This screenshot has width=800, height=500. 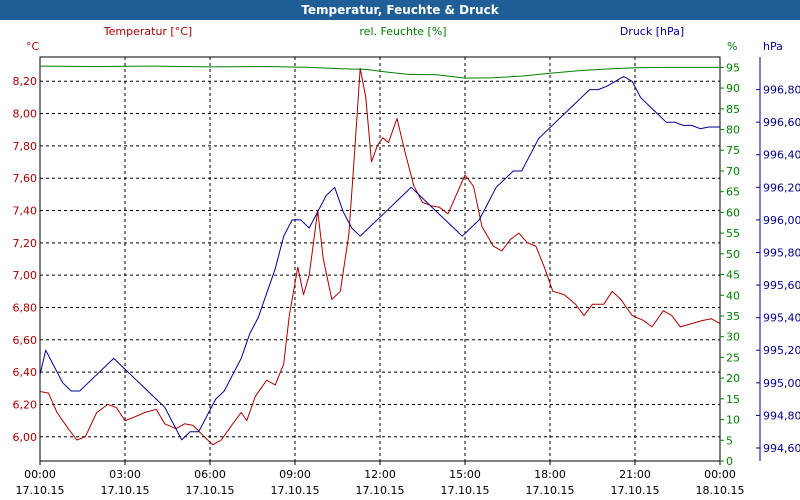 I want to click on temperature-tick-label: 8,20, so click(x=25, y=81).